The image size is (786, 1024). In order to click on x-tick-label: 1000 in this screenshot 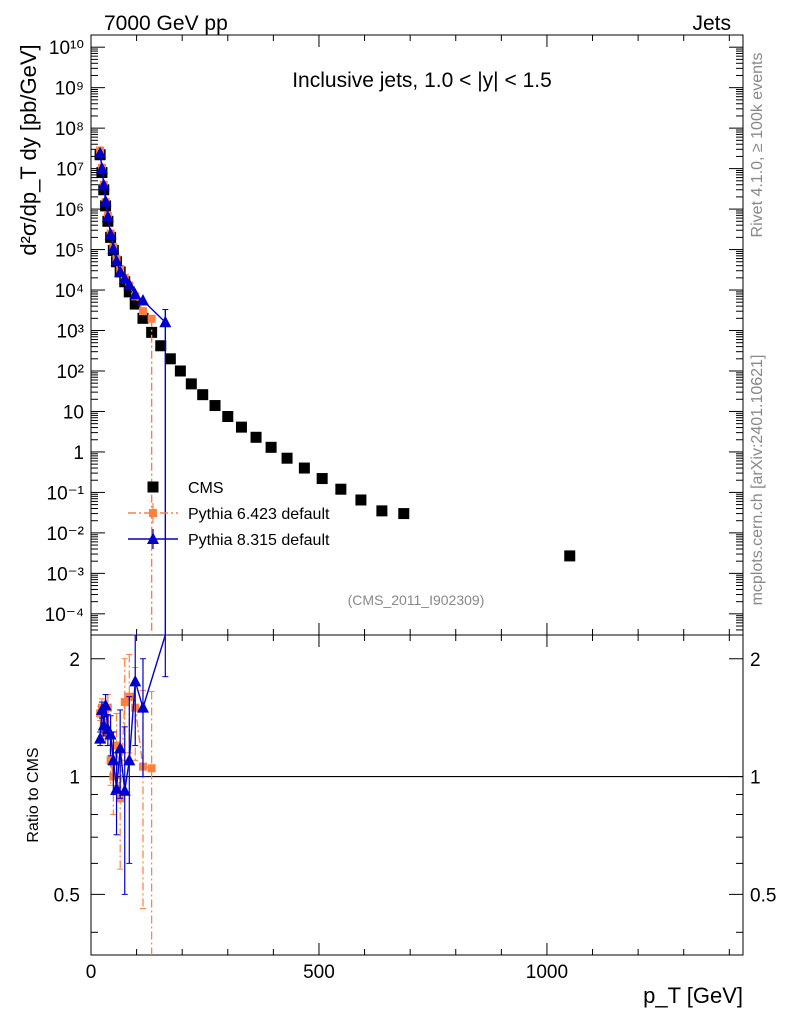, I will do `click(547, 972)`.